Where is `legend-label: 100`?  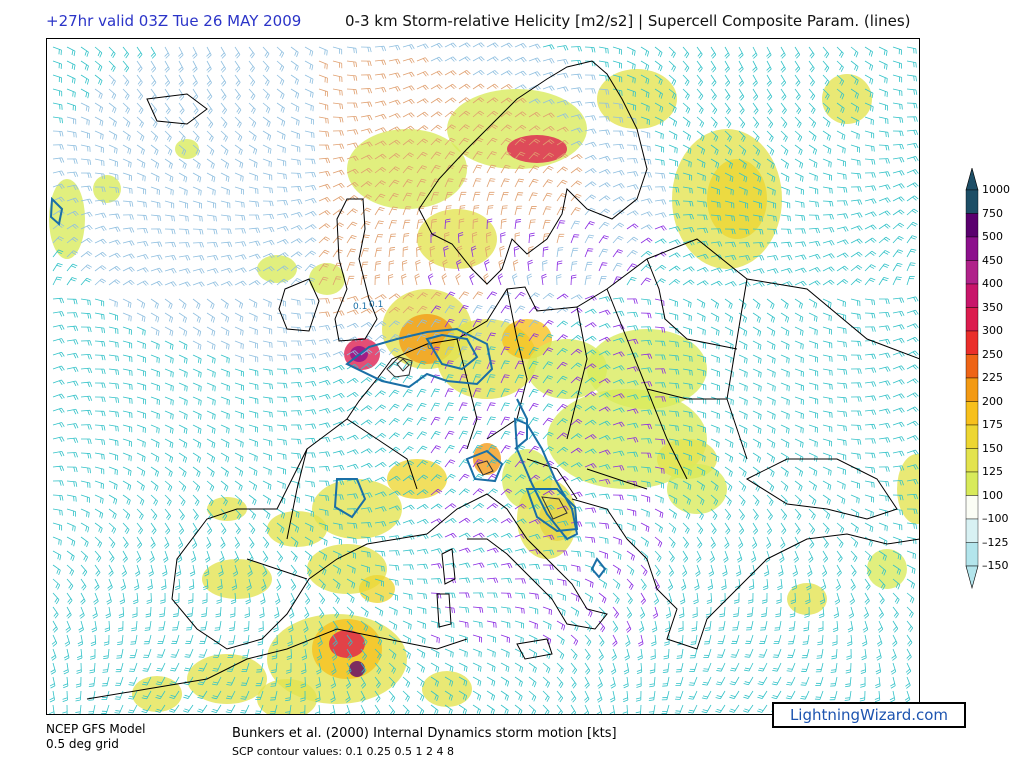
legend-label: 100 is located at coordinates (992, 495).